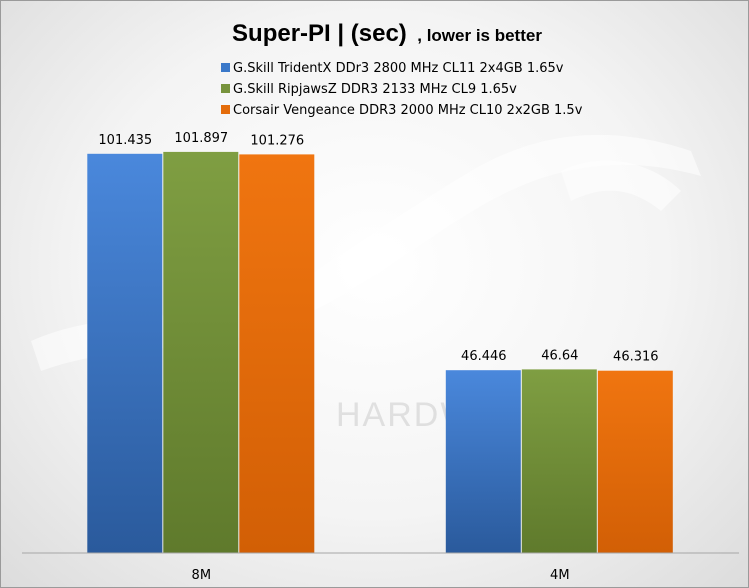 The width and height of the screenshot is (749, 588). I want to click on legend-label-1: G.Skill RipjawsZ DDR3 2133 MHz CL9 1.65v, so click(375, 89).